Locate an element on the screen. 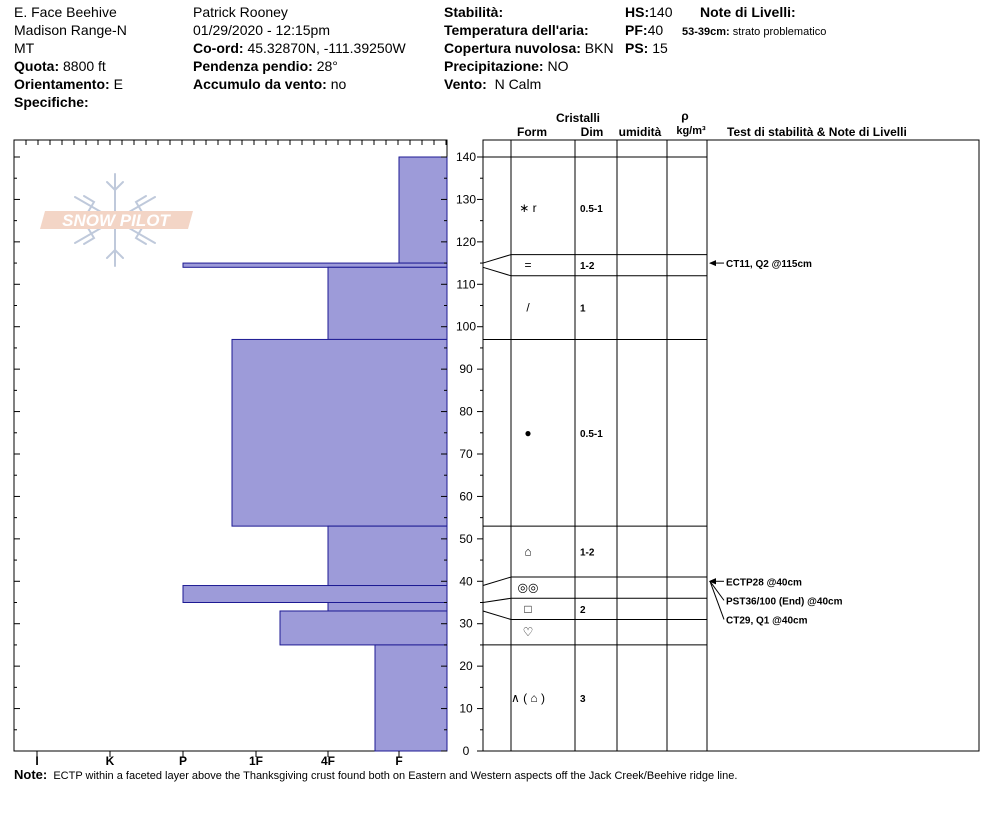  orientamento-value: E is located at coordinates (118, 84).